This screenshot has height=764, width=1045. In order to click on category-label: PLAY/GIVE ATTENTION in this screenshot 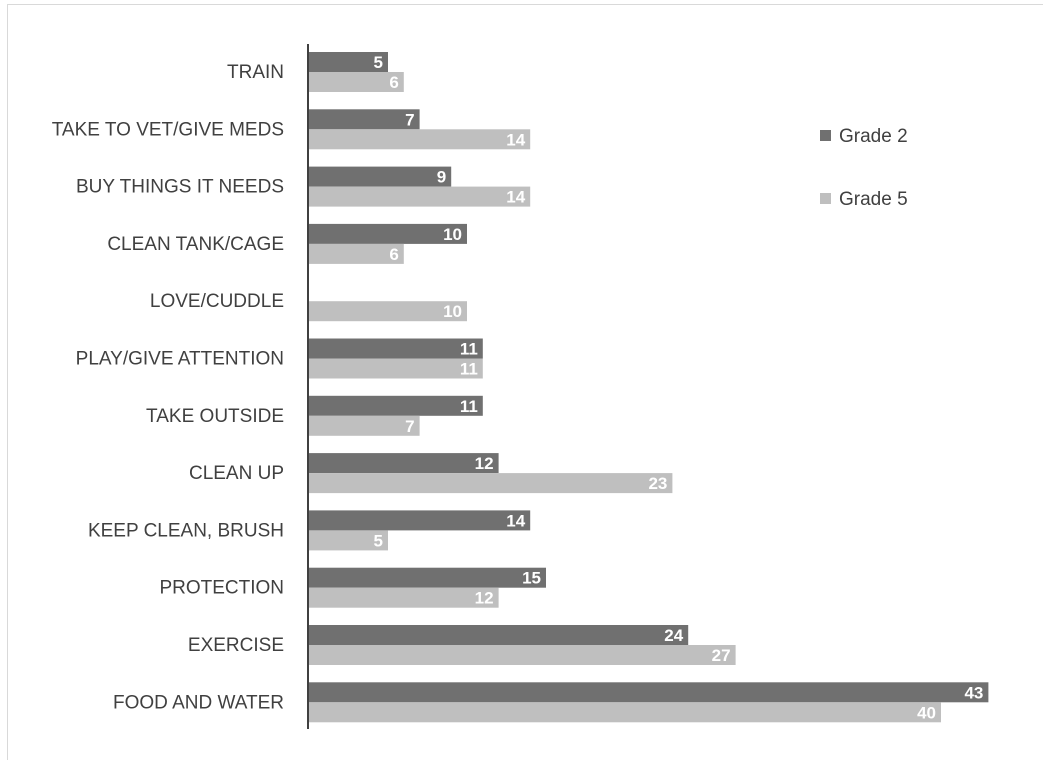, I will do `click(180, 359)`.